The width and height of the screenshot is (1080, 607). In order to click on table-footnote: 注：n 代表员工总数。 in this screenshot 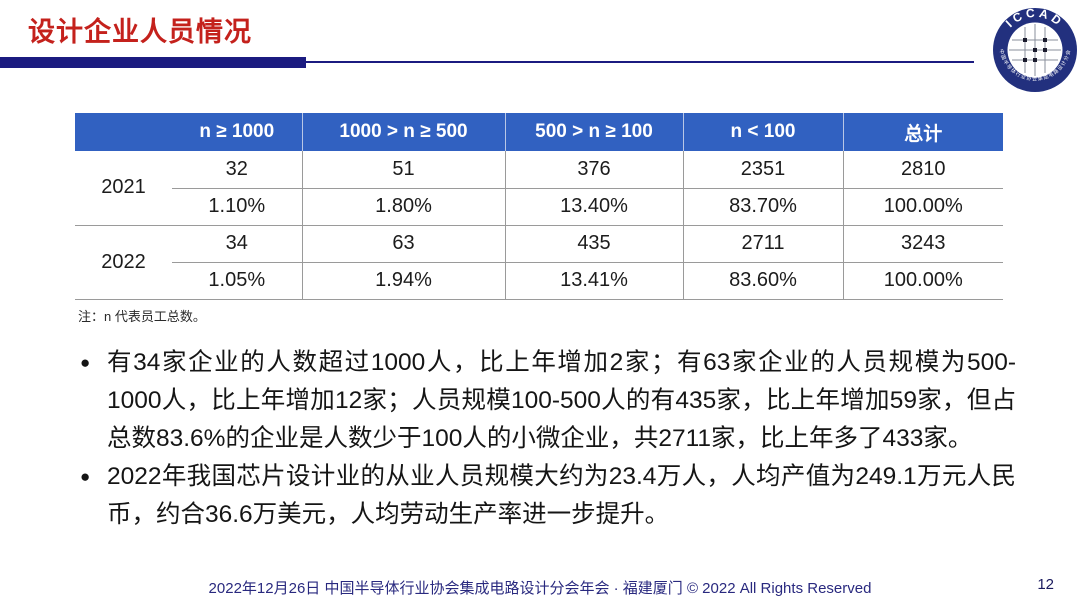, I will do `click(142, 316)`.